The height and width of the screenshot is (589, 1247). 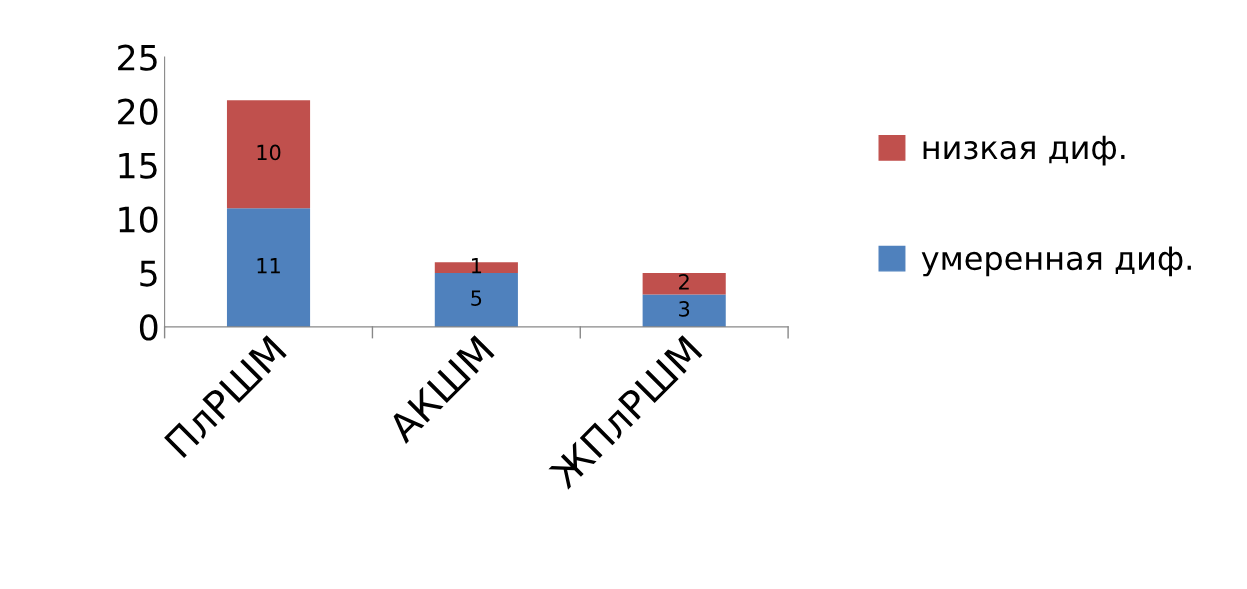 I want to click on legend-label: умеренная диф., so click(x=1056, y=261).